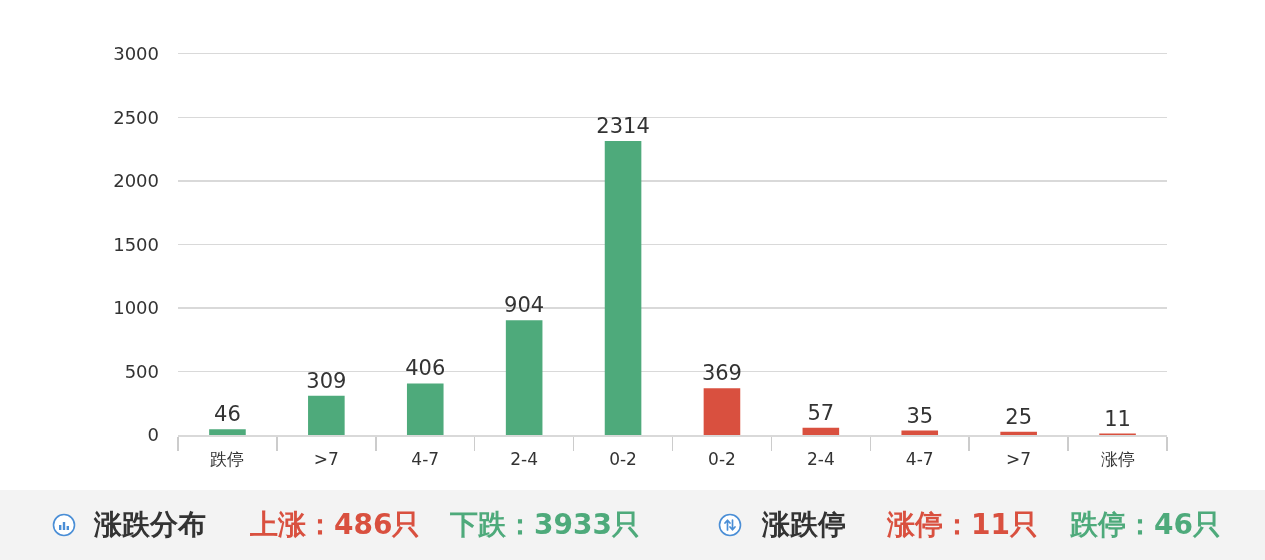 The image size is (1265, 560). Describe the element at coordinates (141, 371) in the screenshot. I see `y-tick-label: 500` at that location.